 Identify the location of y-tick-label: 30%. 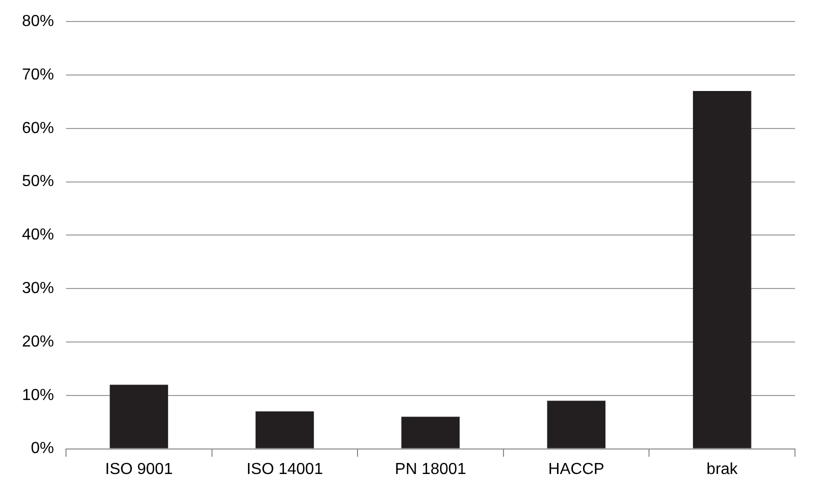
(38, 289).